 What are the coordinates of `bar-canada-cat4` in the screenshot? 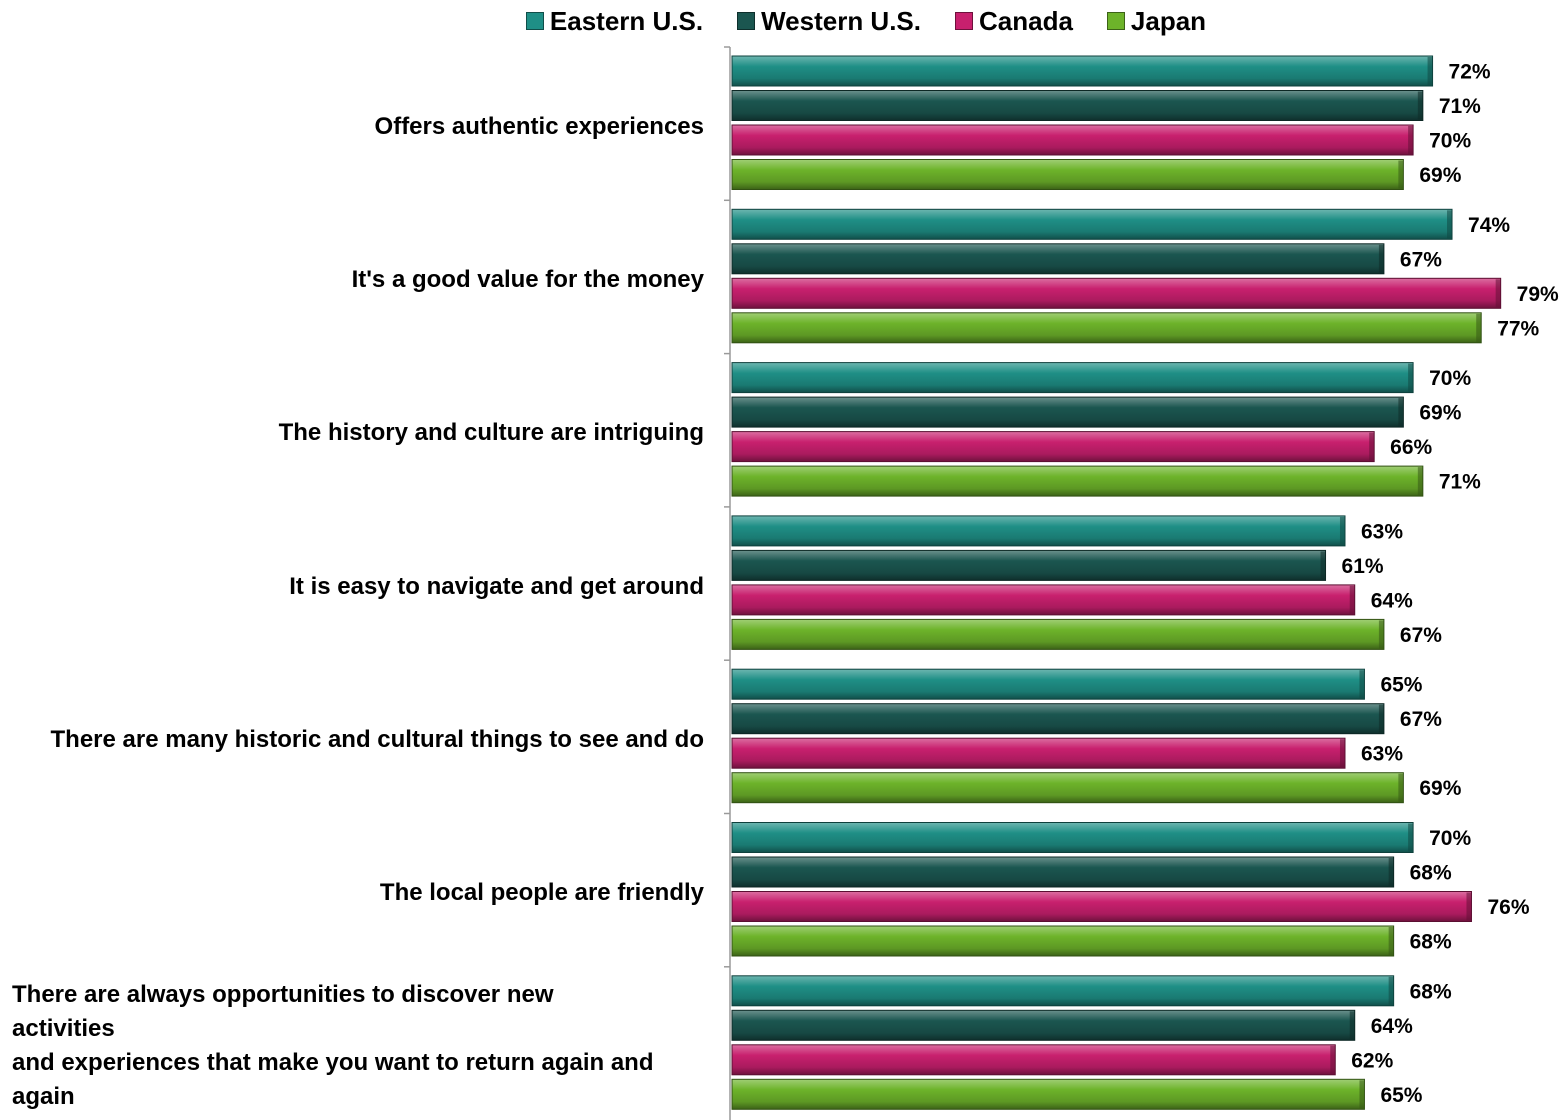 It's located at (1043, 600).